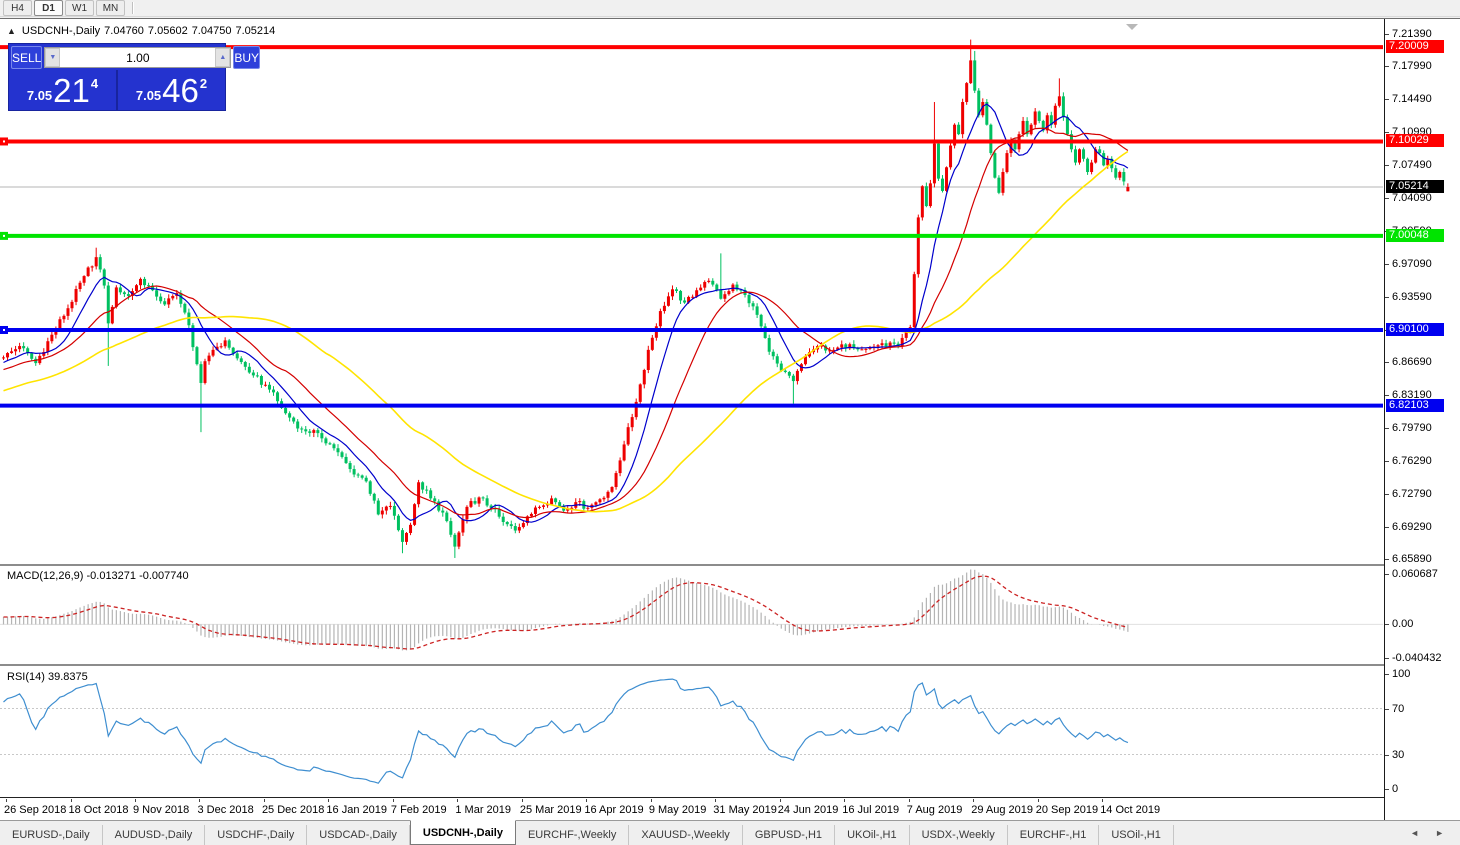 This screenshot has height=845, width=1460. What do you see at coordinates (789, 835) in the screenshot?
I see `chart-tab-gbpusd-h1: GBPUSD-,H1` at bounding box center [789, 835].